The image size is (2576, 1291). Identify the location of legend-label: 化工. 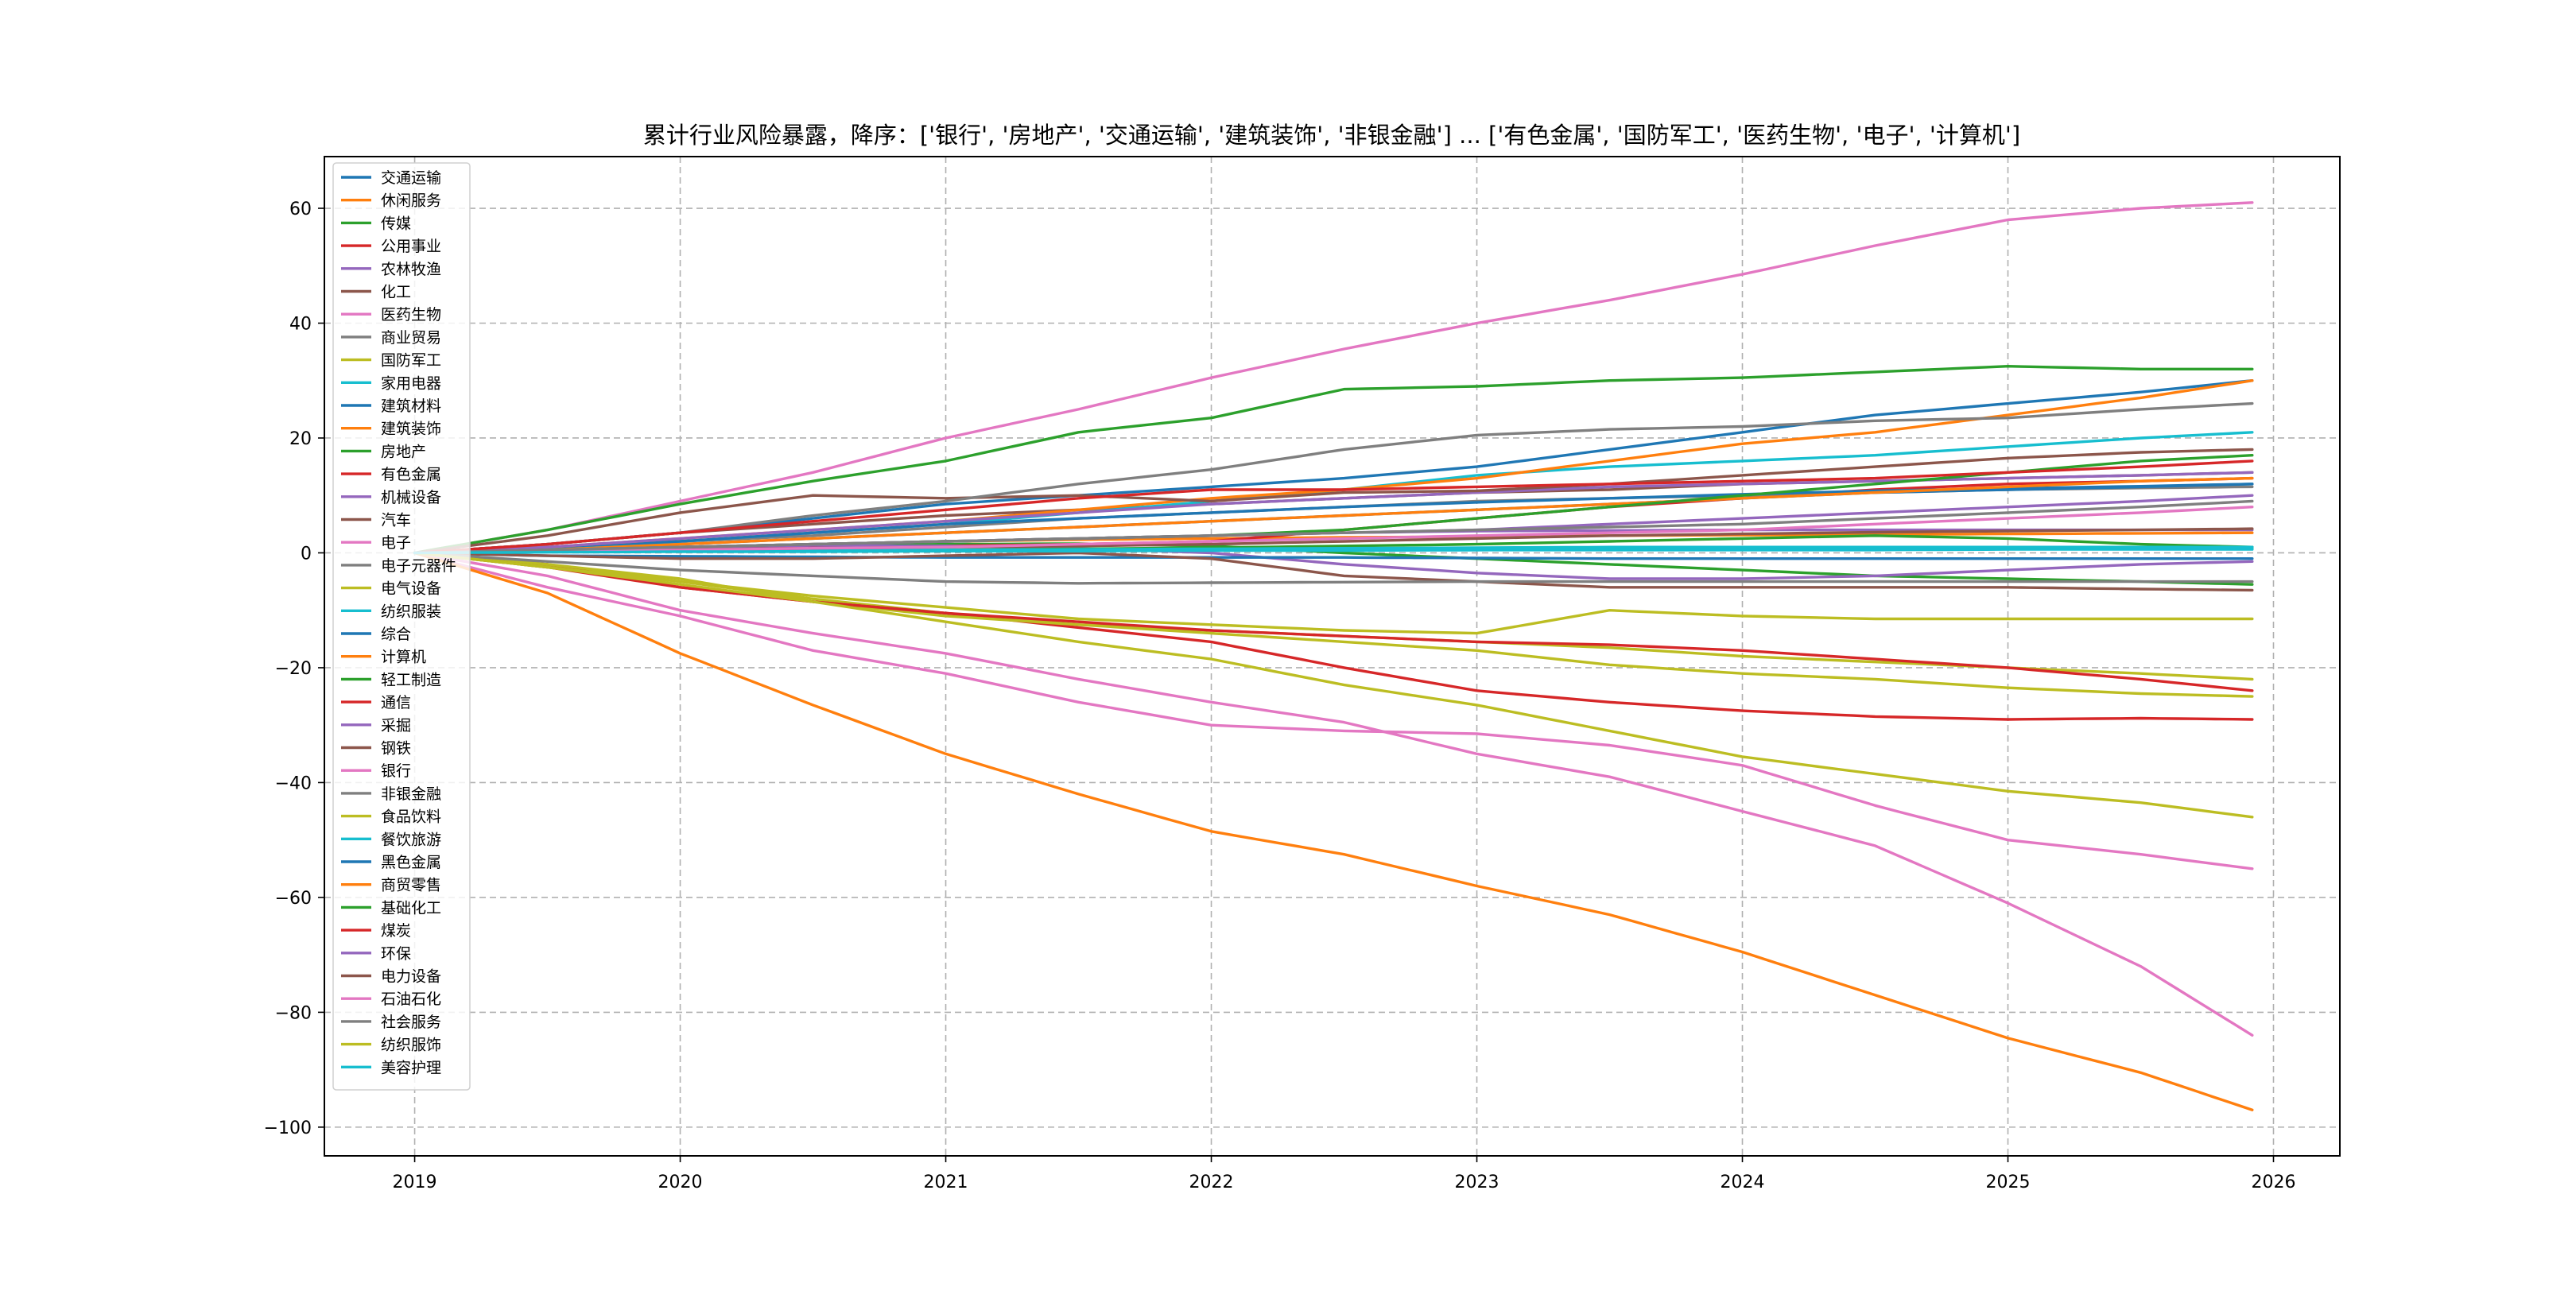
(396, 292).